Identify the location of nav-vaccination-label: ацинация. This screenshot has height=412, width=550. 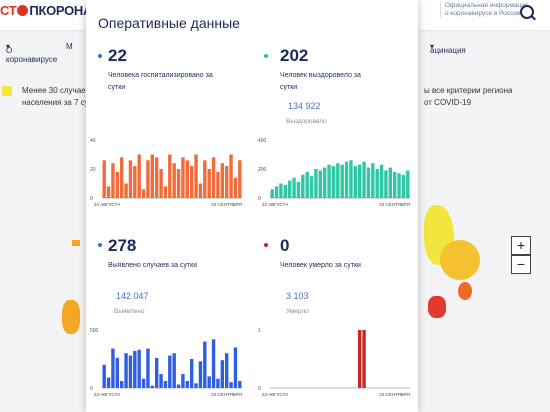
(448, 50).